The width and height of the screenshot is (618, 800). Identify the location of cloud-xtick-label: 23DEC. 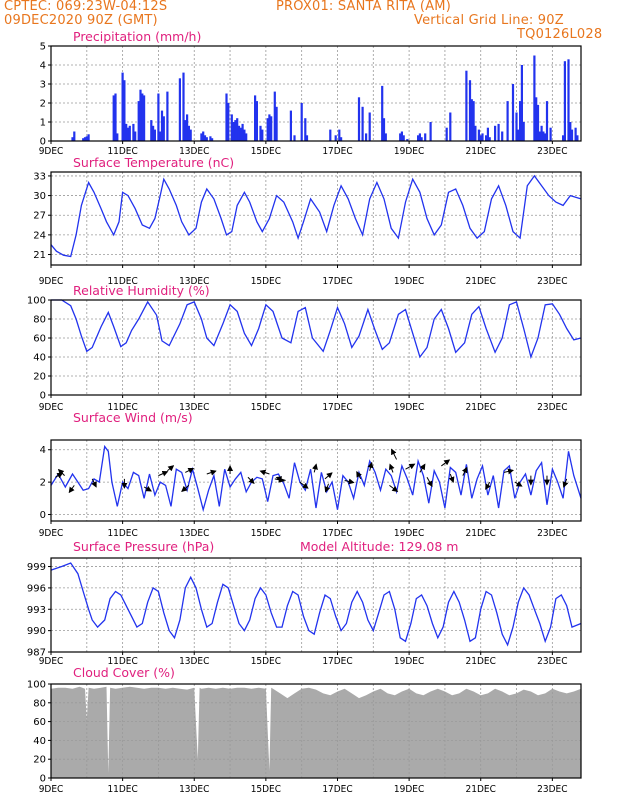
(552, 789).